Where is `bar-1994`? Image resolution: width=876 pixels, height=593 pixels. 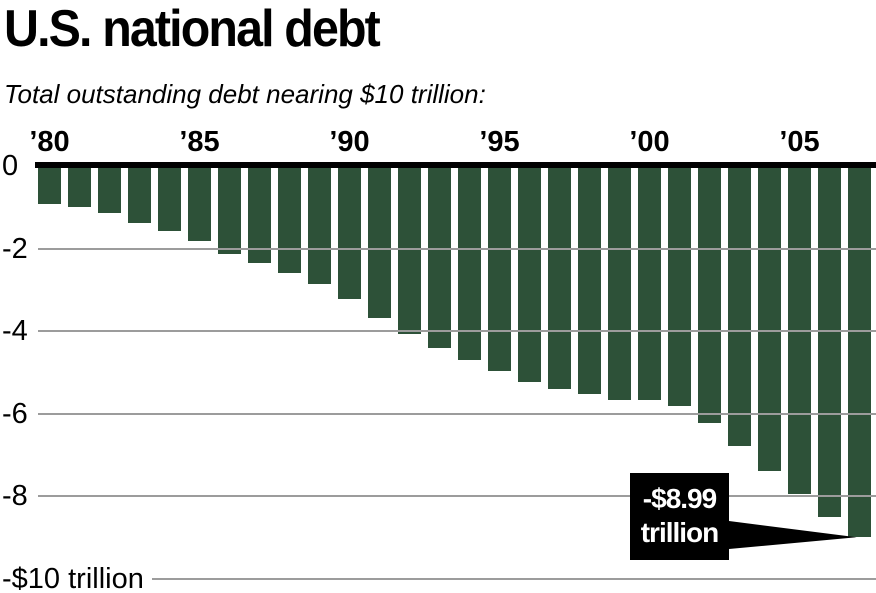 bar-1994 is located at coordinates (469, 263).